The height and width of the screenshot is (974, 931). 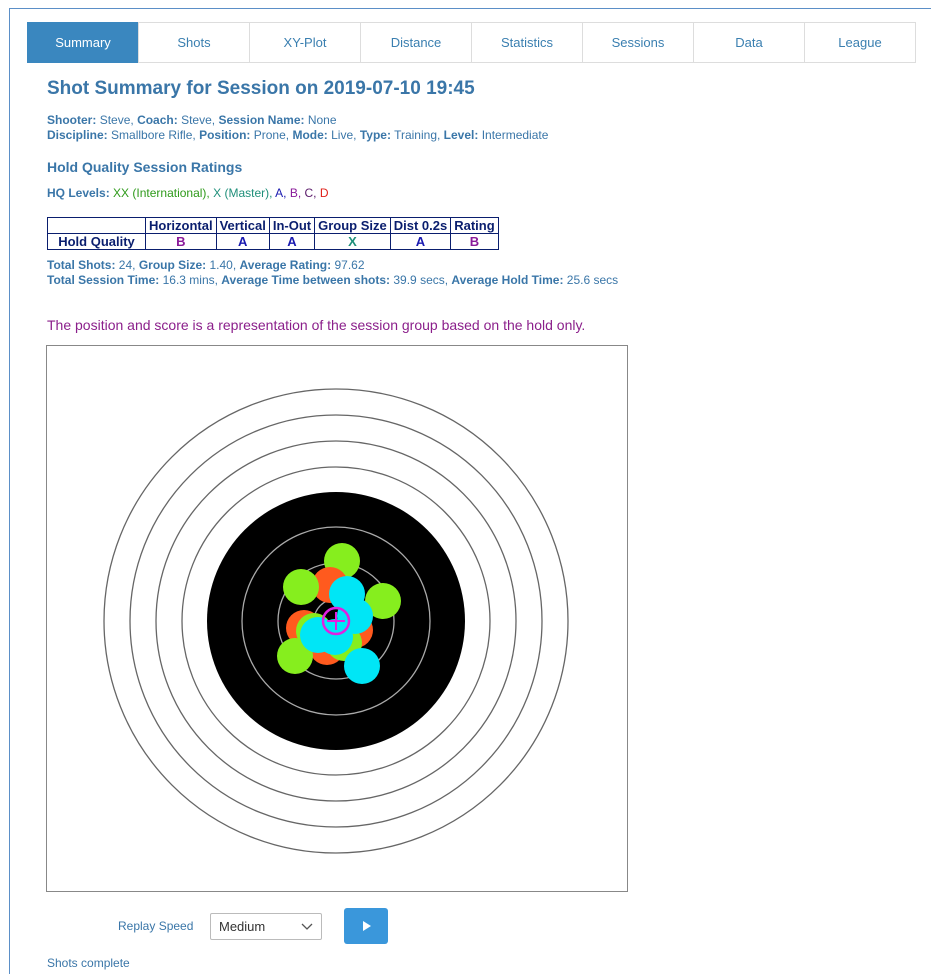 I want to click on field-label: Position:, so click(x=225, y=135).